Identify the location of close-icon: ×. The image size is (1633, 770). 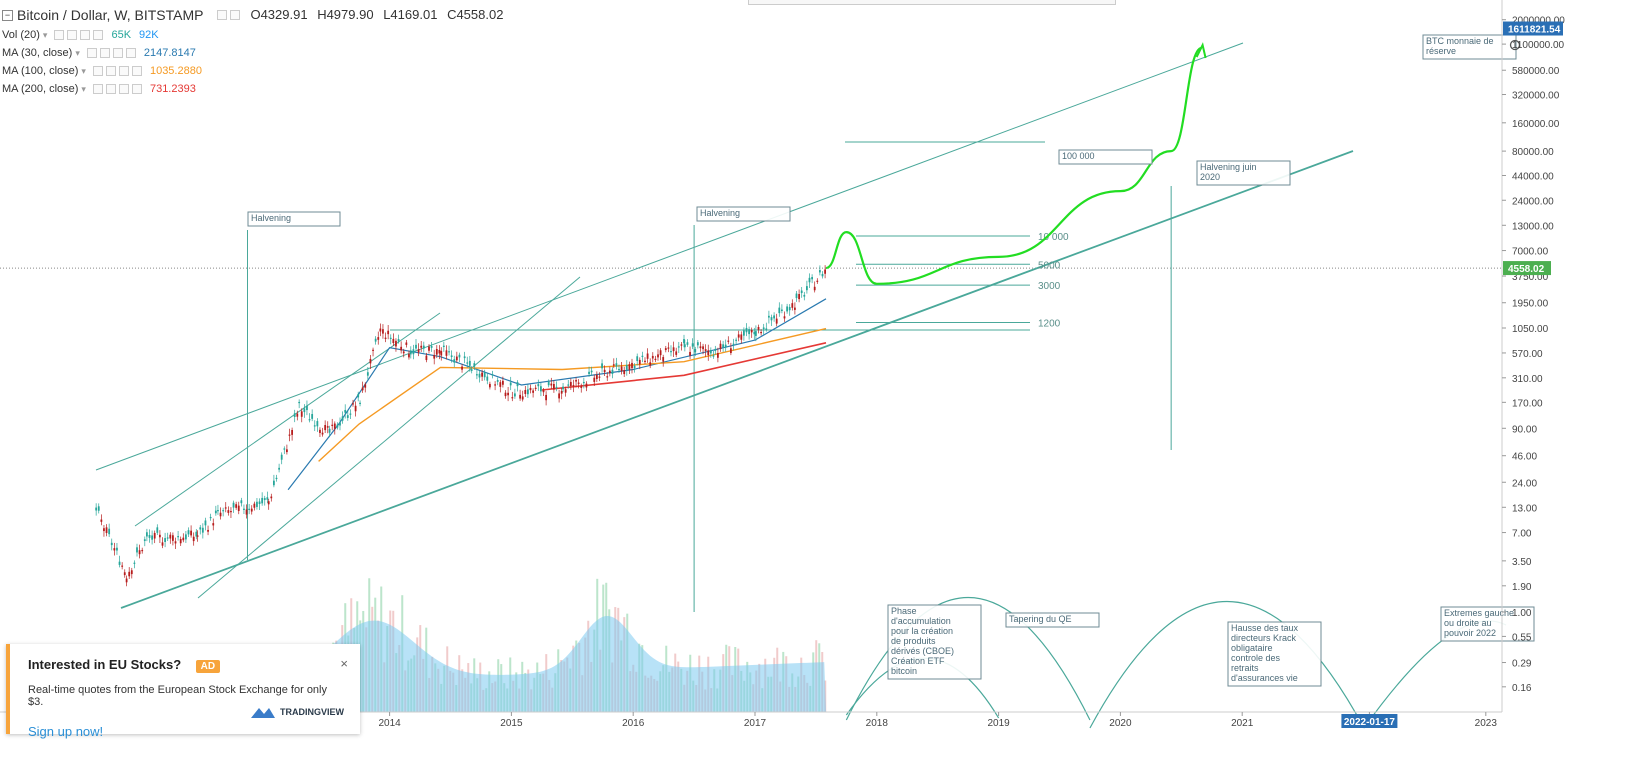
(344, 663).